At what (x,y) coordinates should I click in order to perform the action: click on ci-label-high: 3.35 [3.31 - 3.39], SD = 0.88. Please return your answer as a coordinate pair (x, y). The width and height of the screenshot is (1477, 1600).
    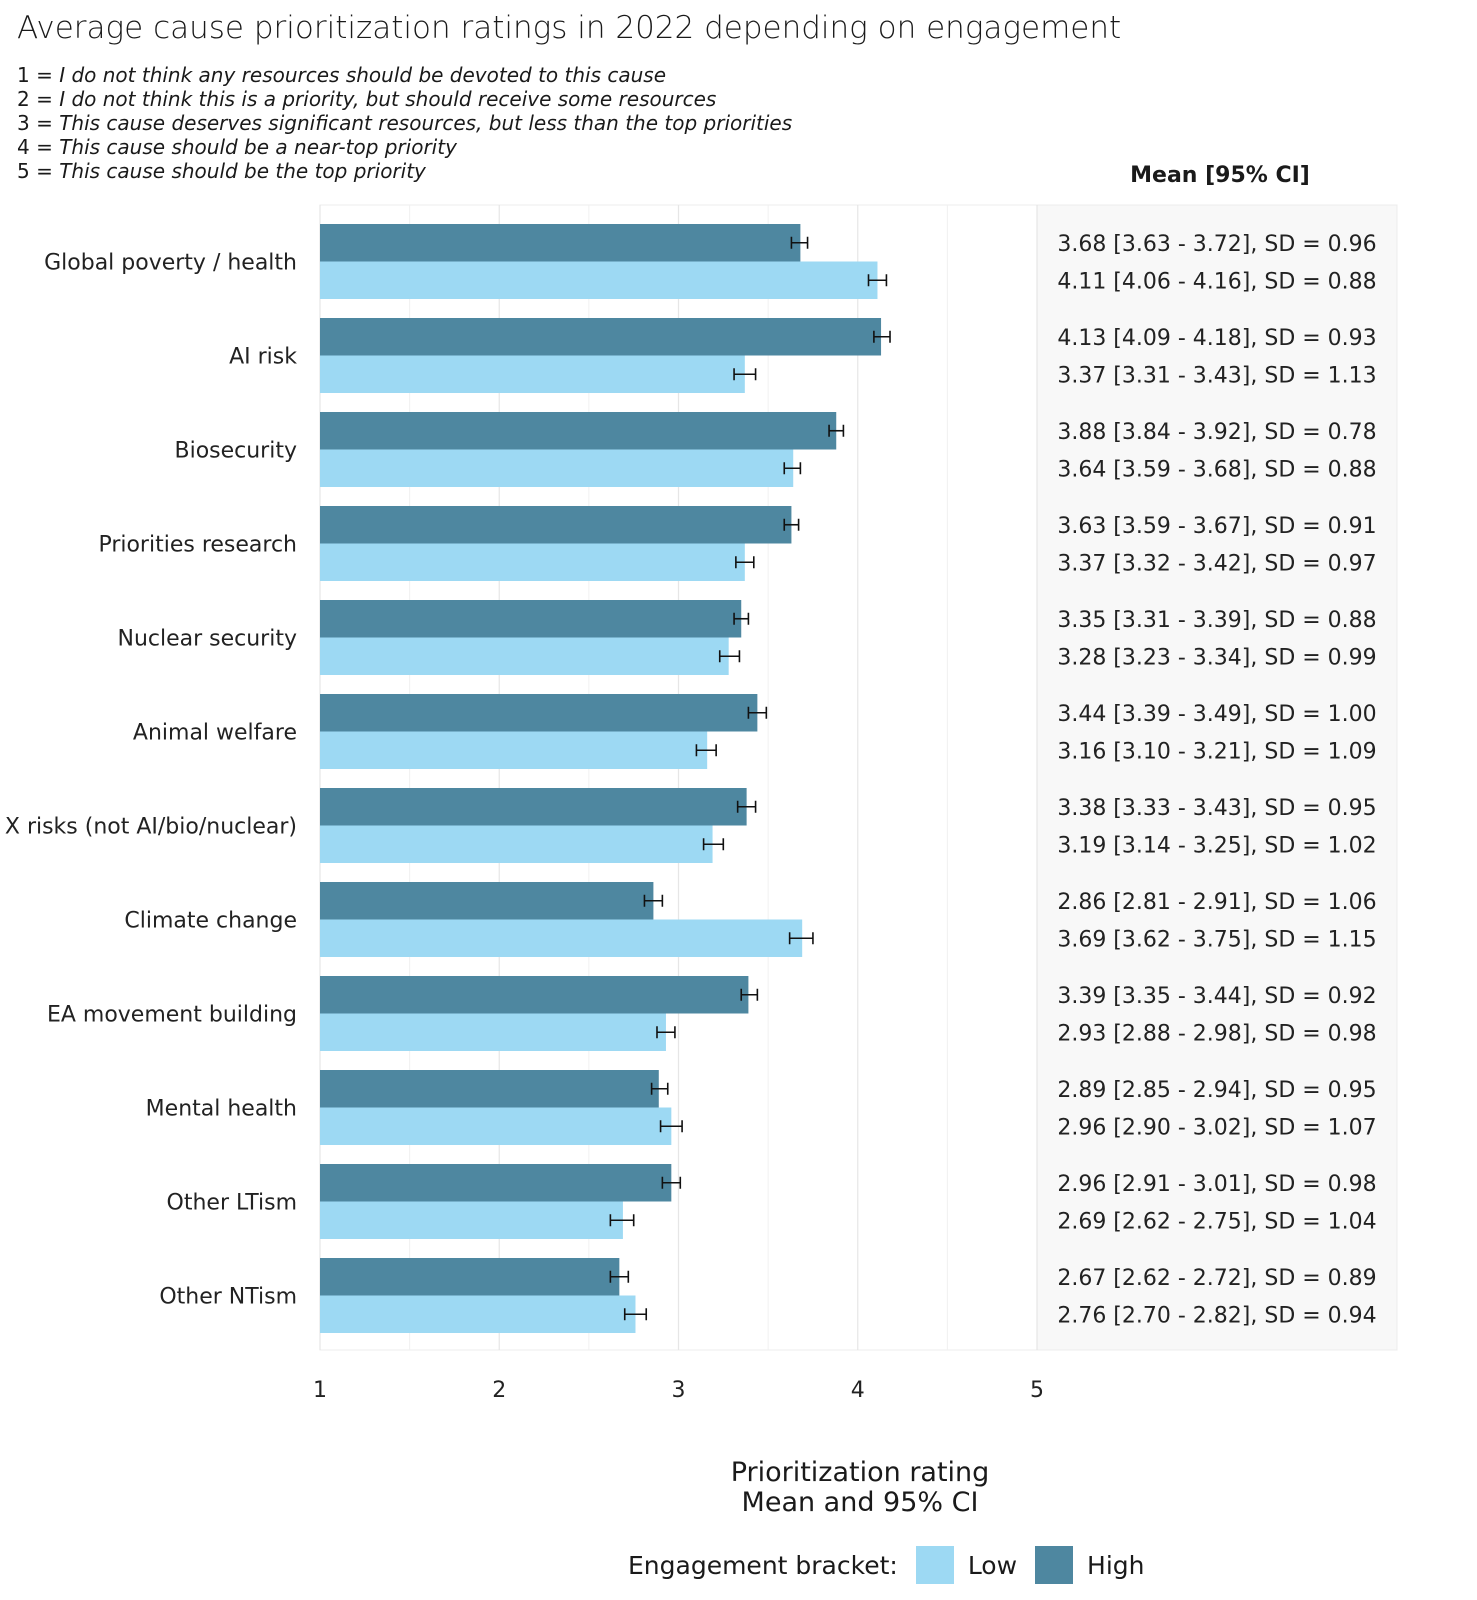
    Looking at the image, I should click on (1216, 620).